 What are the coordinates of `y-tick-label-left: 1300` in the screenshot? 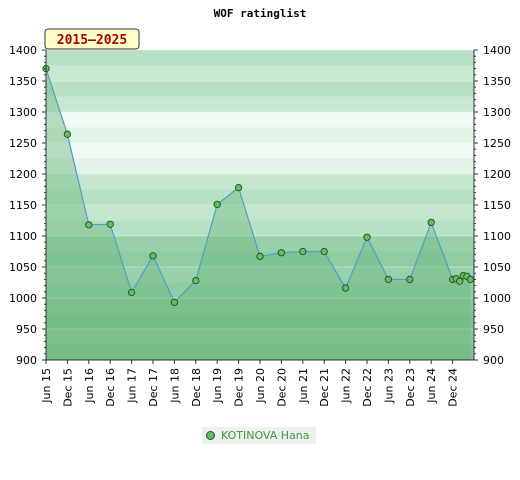 It's located at (23, 112).